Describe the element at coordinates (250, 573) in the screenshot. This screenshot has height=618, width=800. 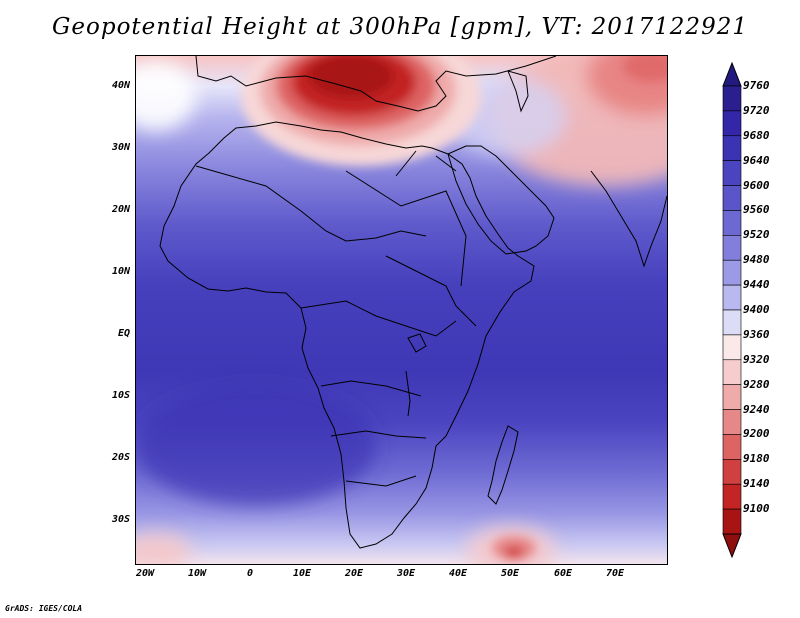
I see `lon-label-0: 0` at that location.